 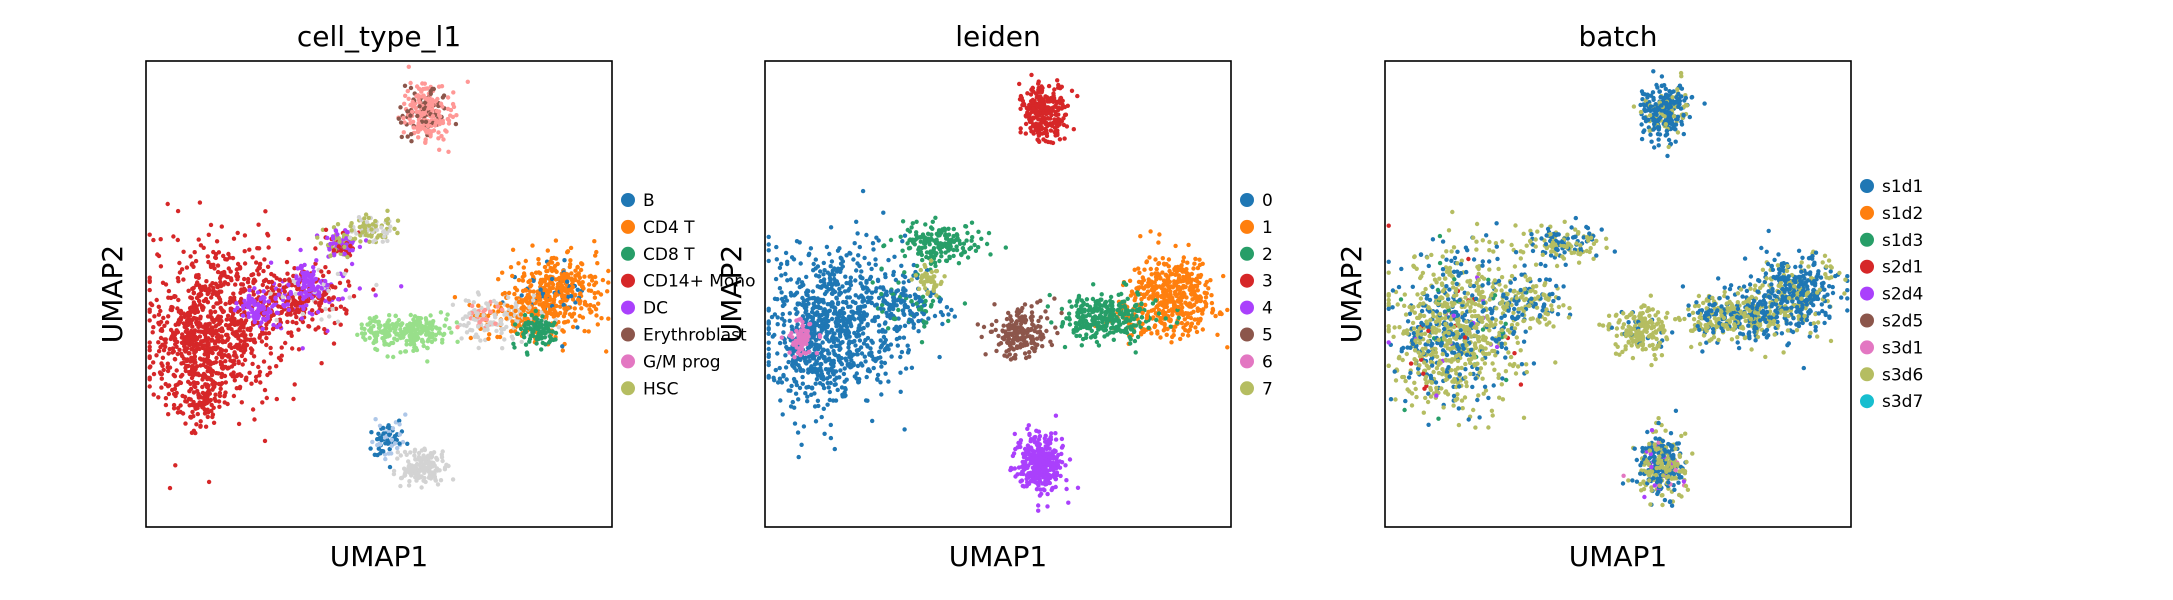 I want to click on legend-label: B, so click(x=649, y=201).